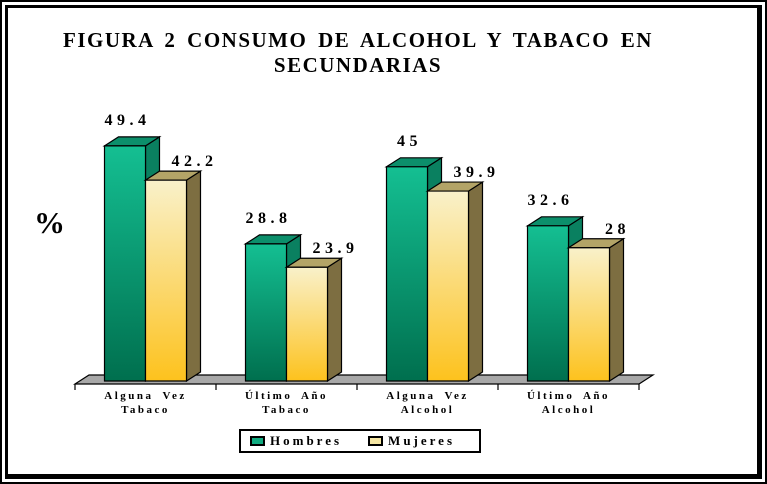  Describe the element at coordinates (166, 280) in the screenshot. I see `bar-mujeres-0-front` at that location.